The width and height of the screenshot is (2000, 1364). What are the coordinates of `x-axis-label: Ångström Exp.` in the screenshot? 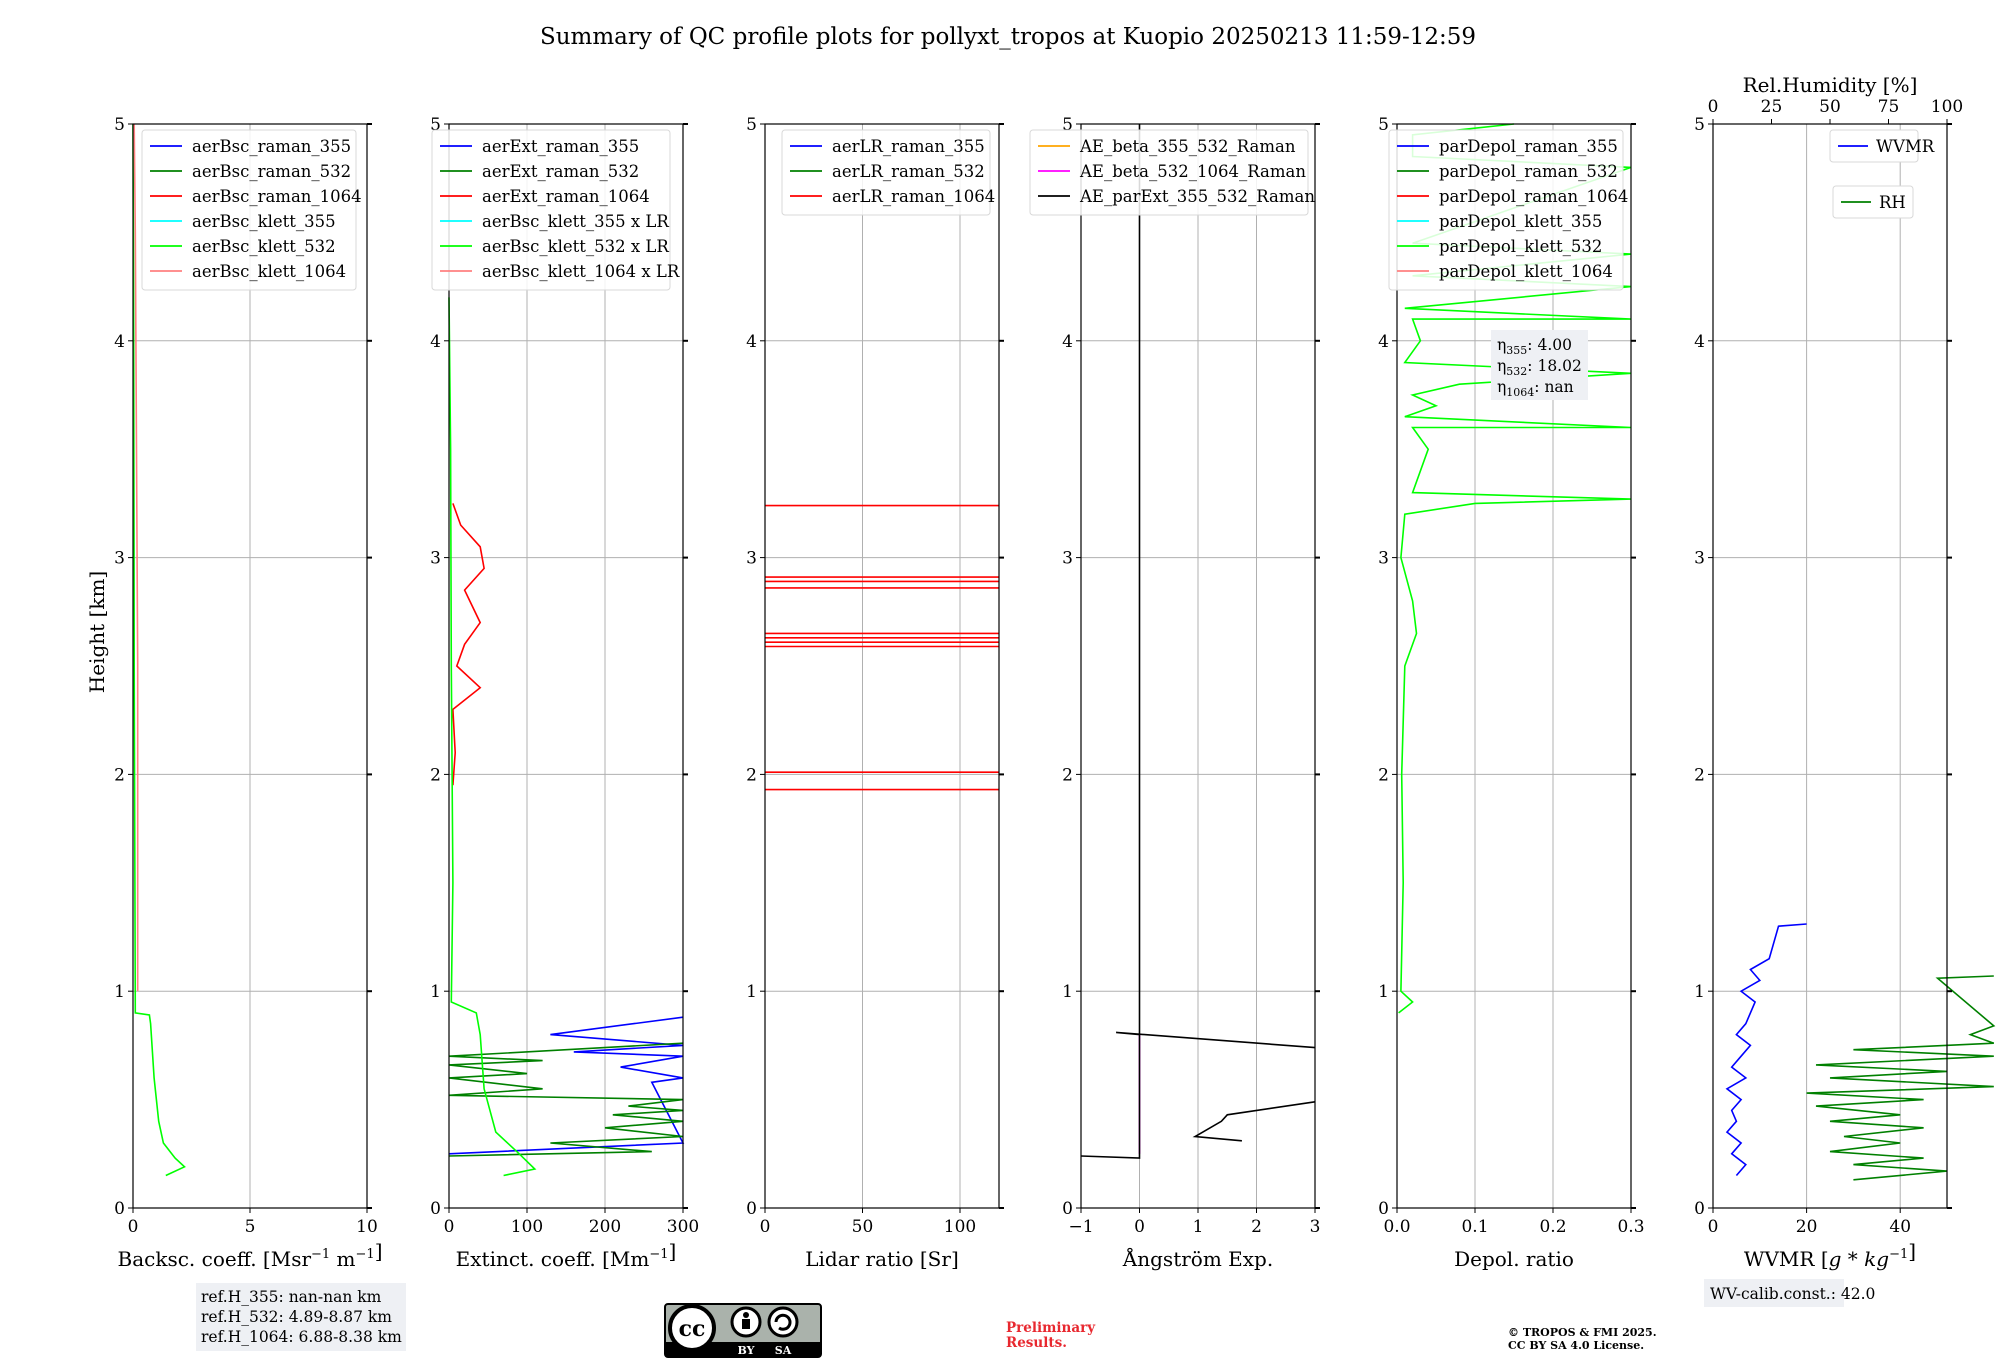 It's located at (1197, 1258).